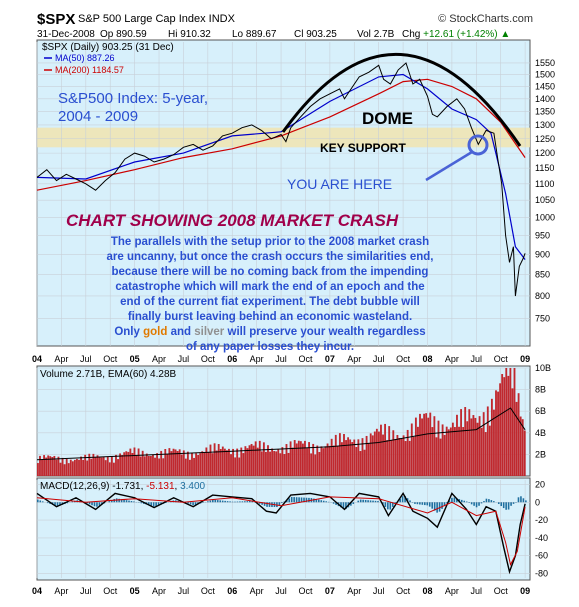 This screenshot has width=579, height=607. What do you see at coordinates (525, 359) in the screenshot?
I see `x-tick-label: 09` at bounding box center [525, 359].